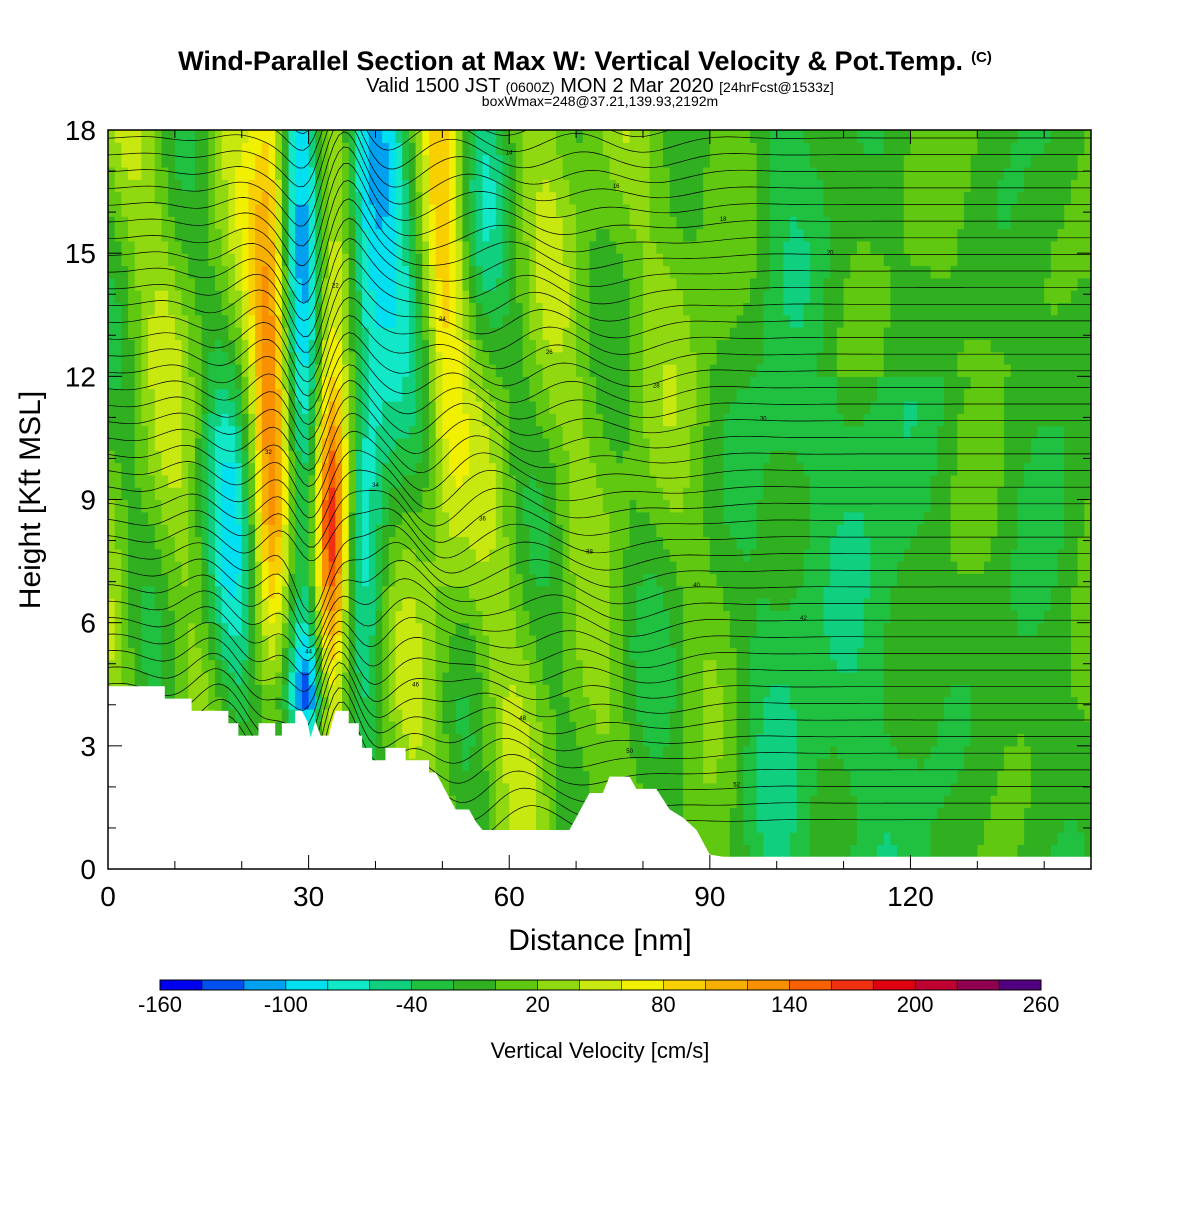 This screenshot has width=1200, height=1205. Describe the element at coordinates (402, 120) in the screenshot. I see `isentrope-label: 12` at that location.